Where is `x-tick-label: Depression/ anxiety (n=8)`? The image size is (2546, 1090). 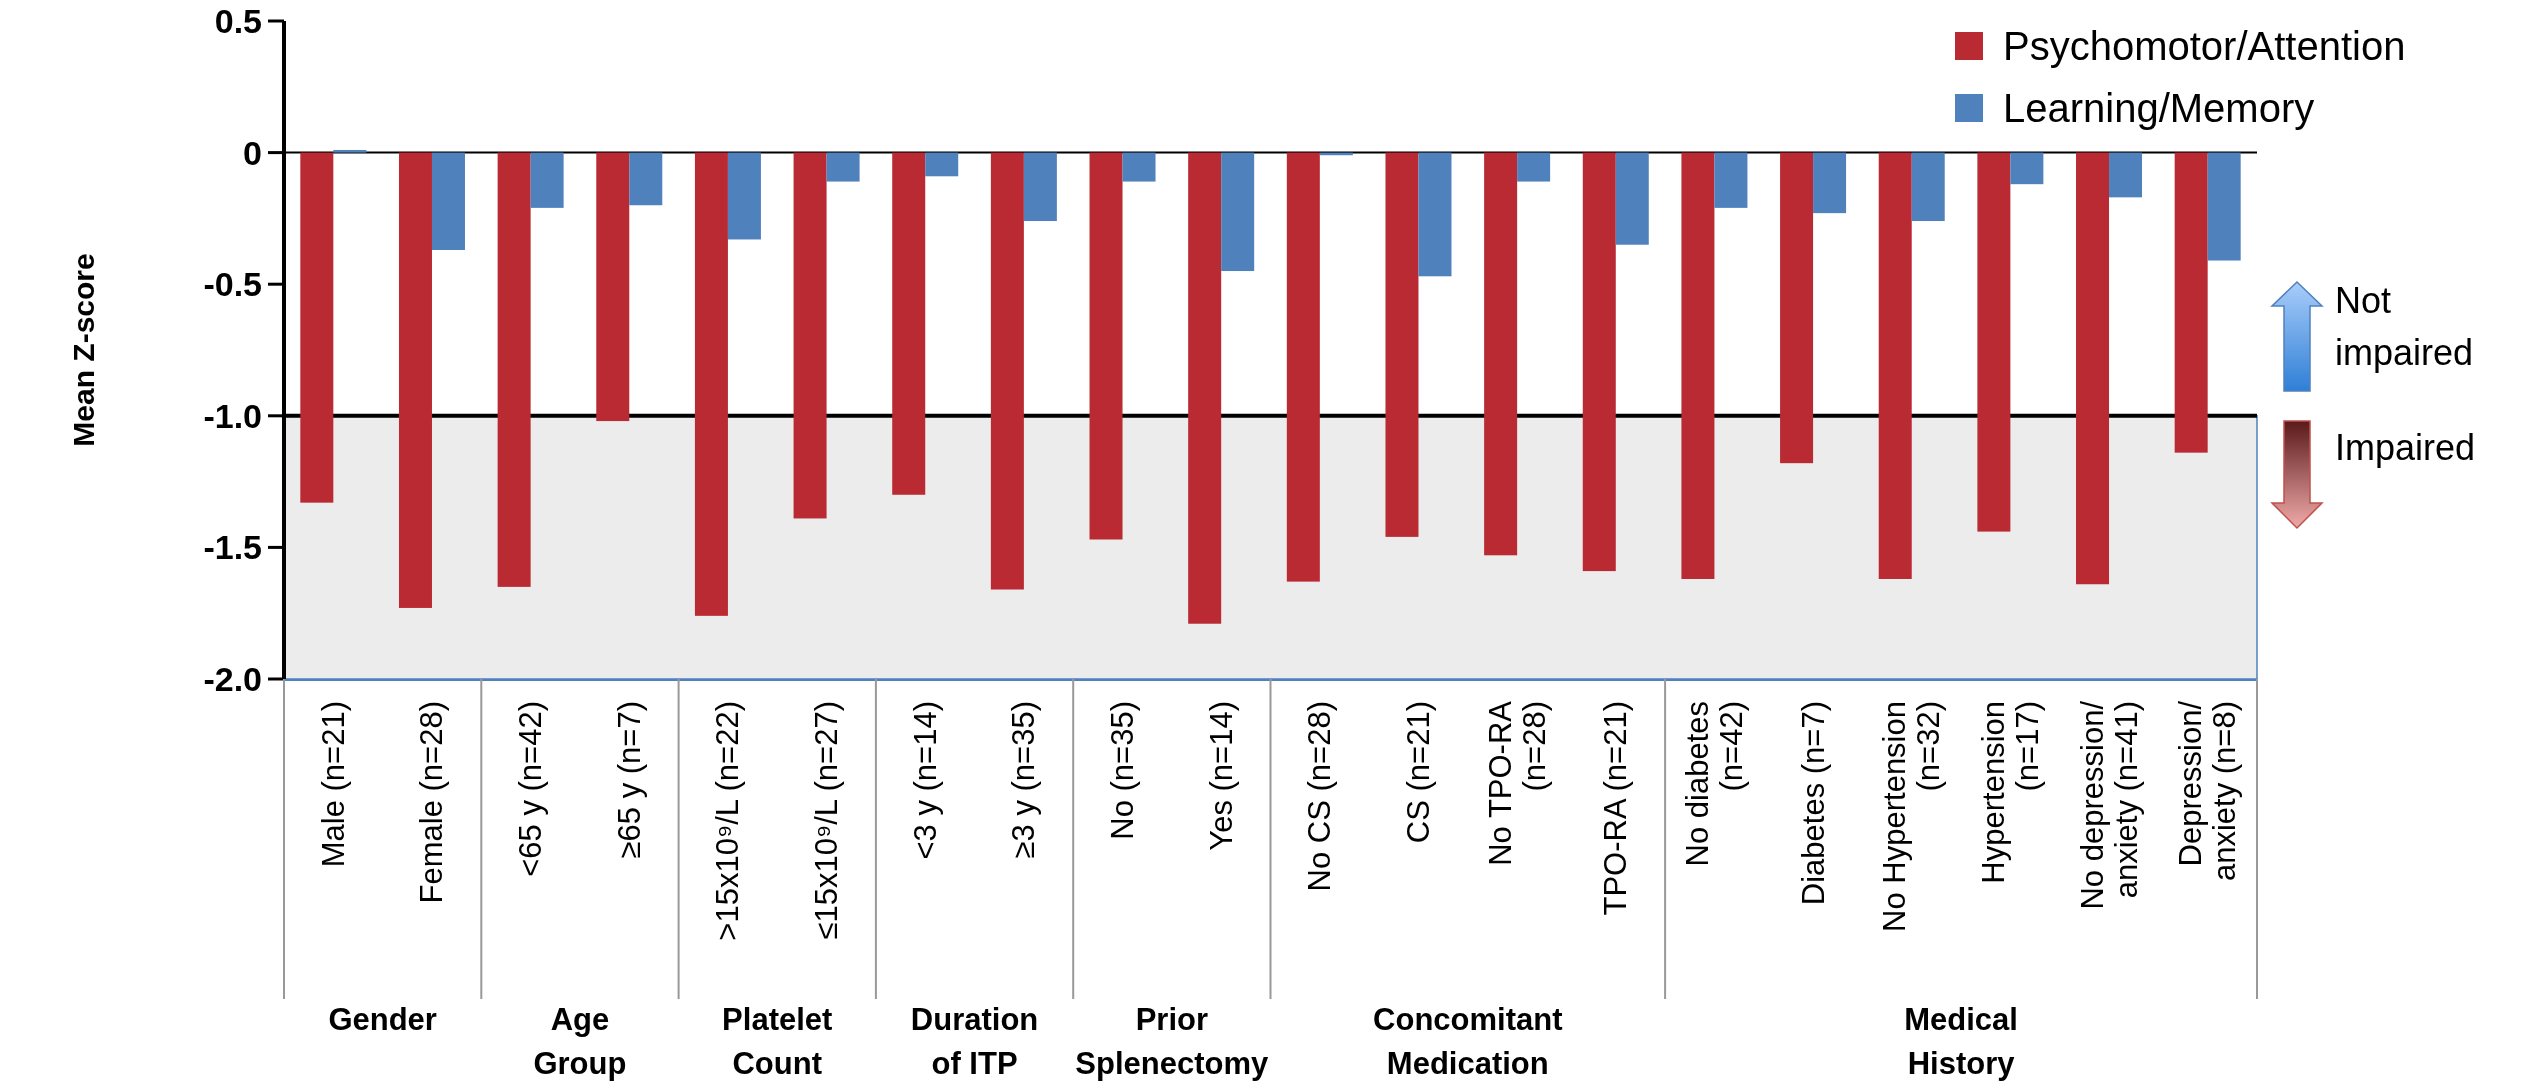
x-tick-label: Depression/ anxiety (n=8) is located at coordinates (2208, 791).